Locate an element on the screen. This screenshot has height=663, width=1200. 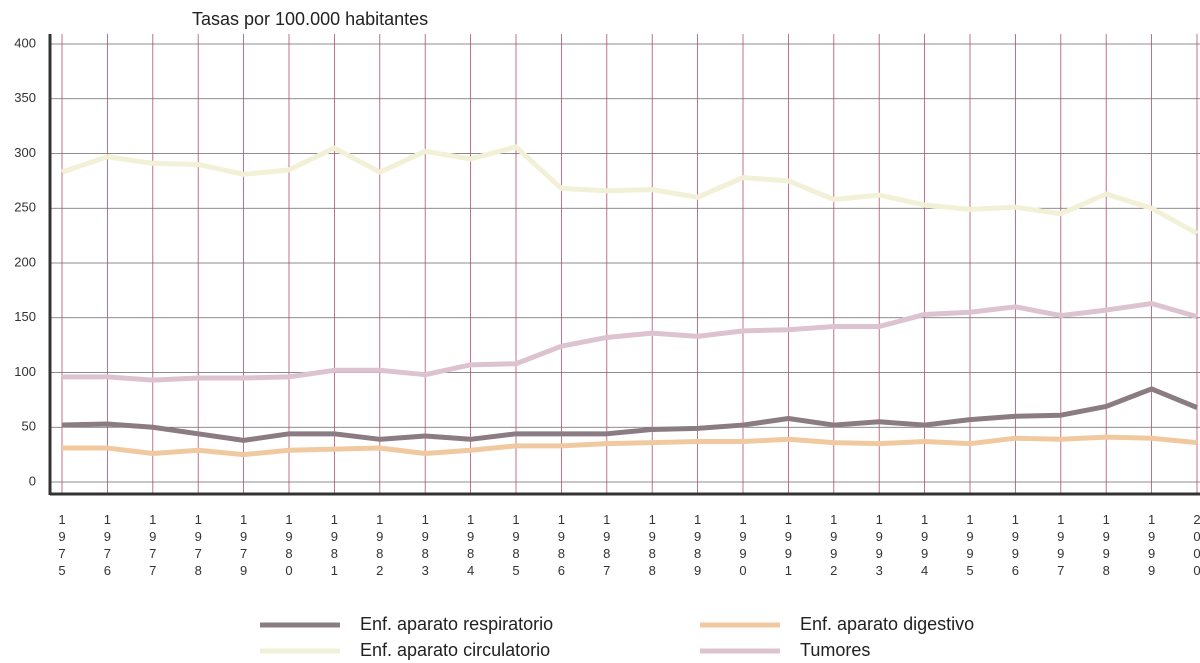
y-tick-label: 250 is located at coordinates (25, 207).